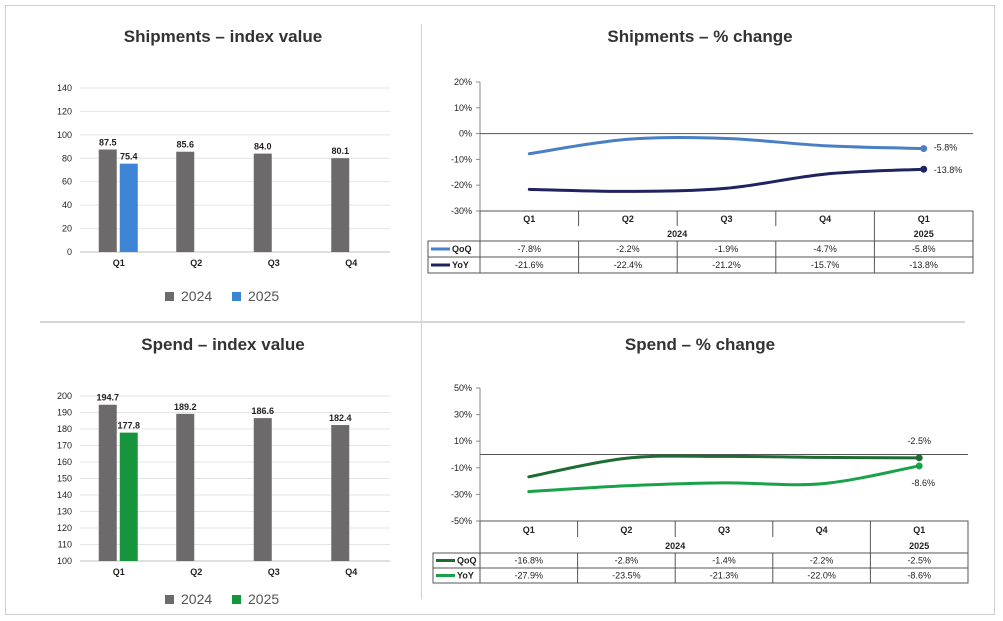 This screenshot has height=621, width=1003. Describe the element at coordinates (64, 479) in the screenshot. I see `y-tick-label: 150` at that location.